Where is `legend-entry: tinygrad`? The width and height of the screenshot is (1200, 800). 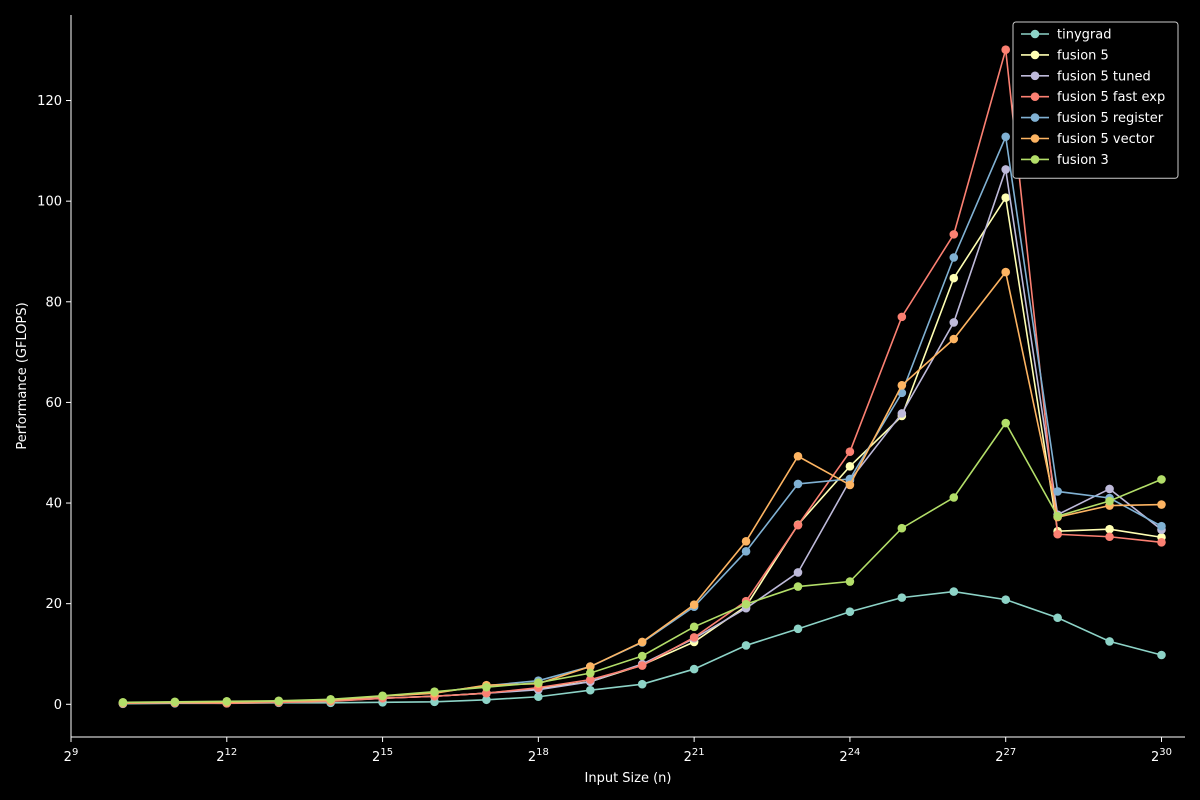
legend-entry: tinygrad is located at coordinates (1066, 35).